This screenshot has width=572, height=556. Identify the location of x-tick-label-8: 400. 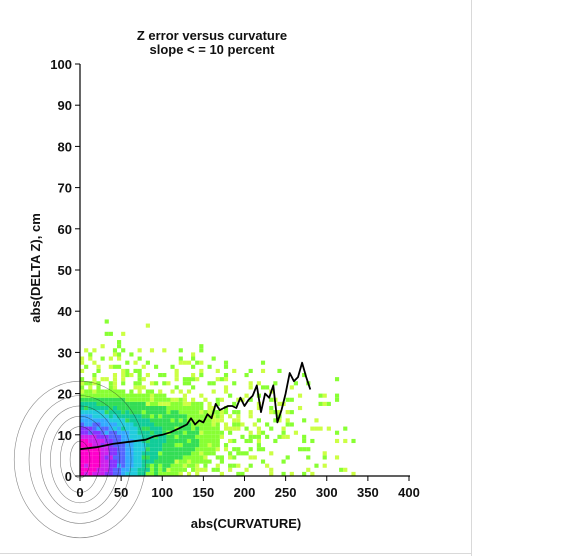
(409, 492).